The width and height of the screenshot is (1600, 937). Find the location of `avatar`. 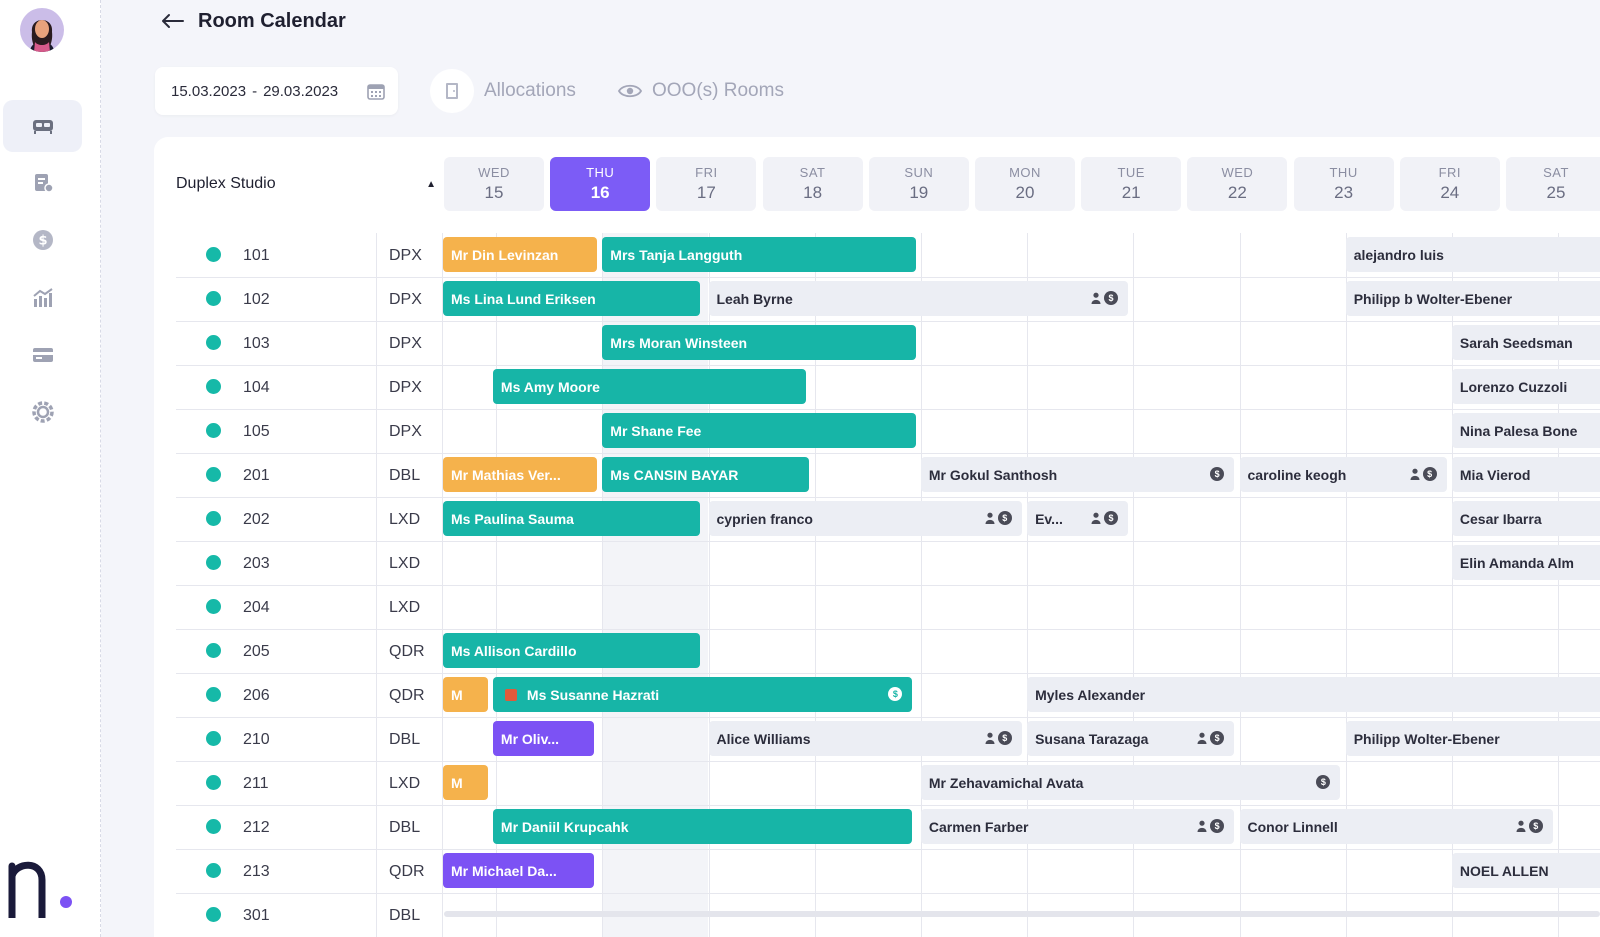

avatar is located at coordinates (42, 30).